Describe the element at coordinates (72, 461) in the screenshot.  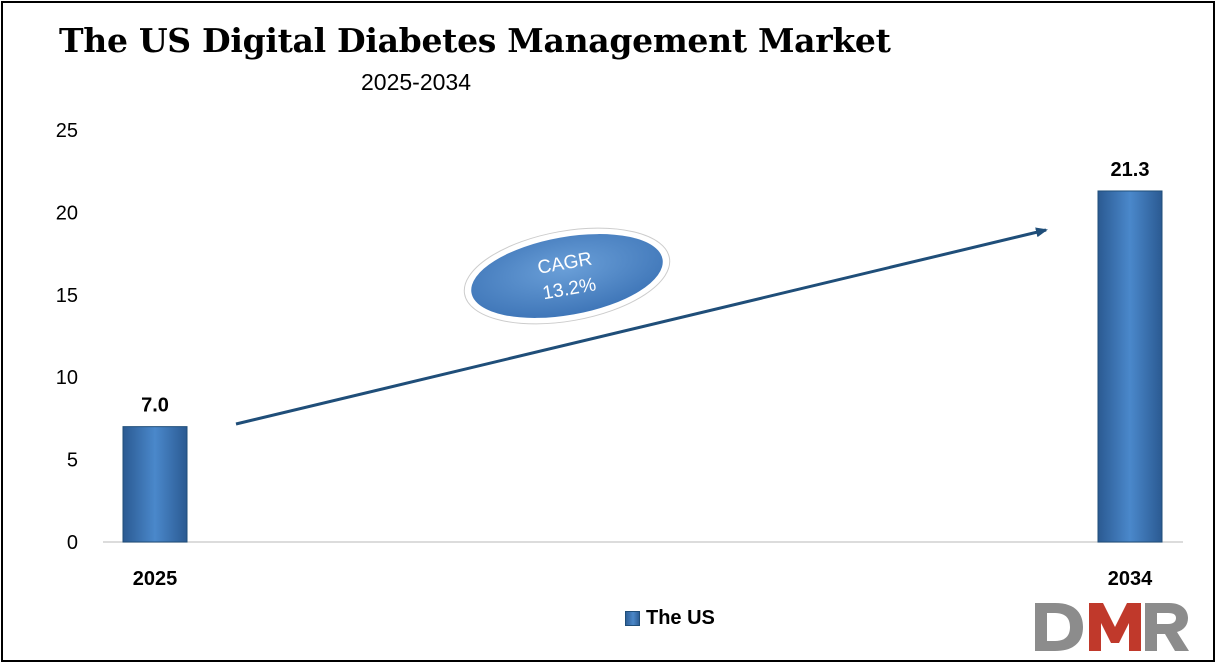
I see `y-tick-label: 5` at that location.